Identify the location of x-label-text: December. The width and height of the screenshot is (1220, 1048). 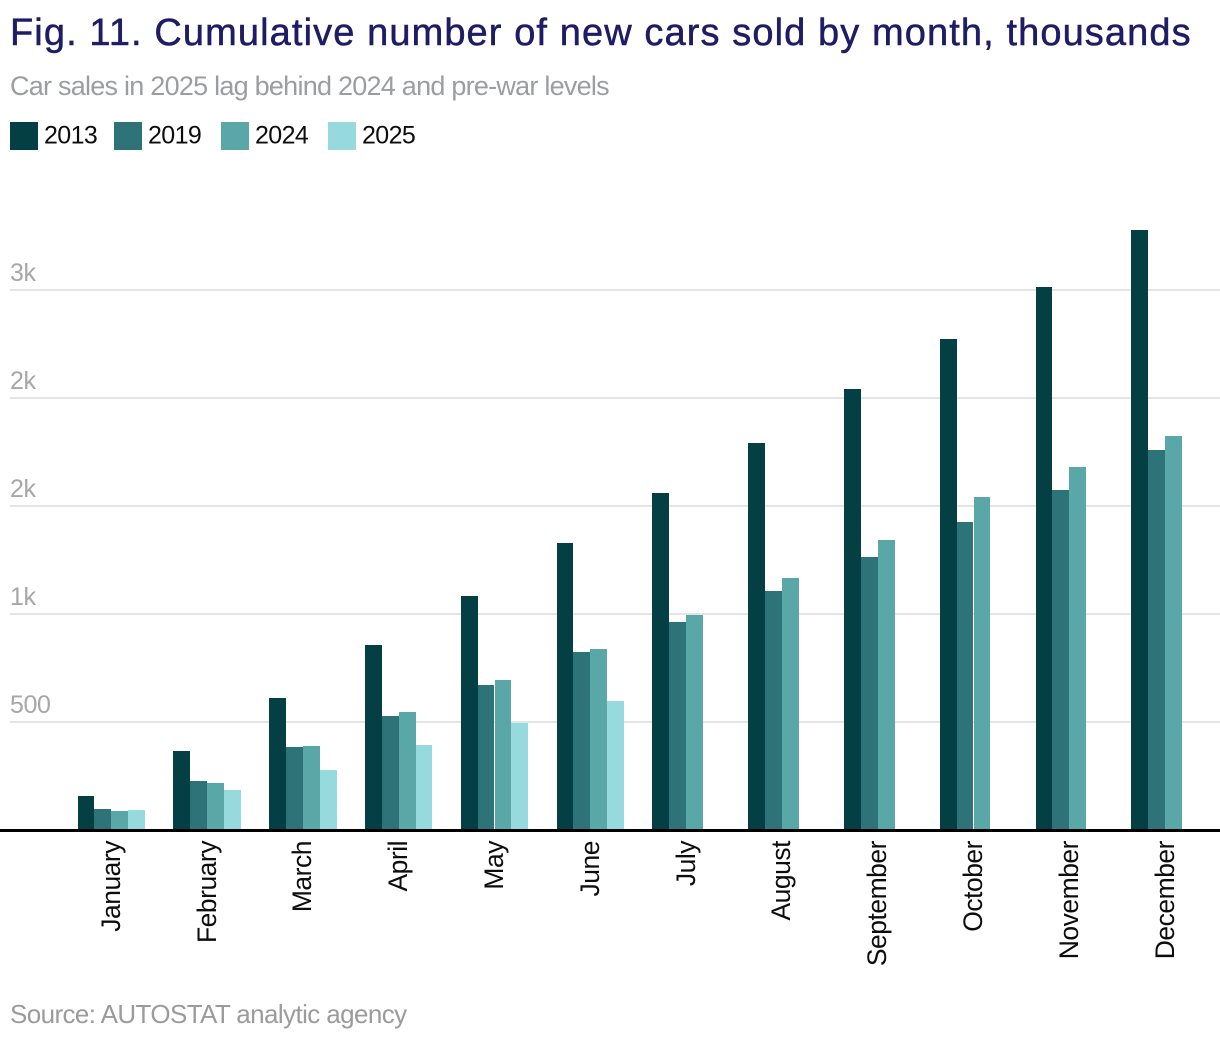
(1164, 900).